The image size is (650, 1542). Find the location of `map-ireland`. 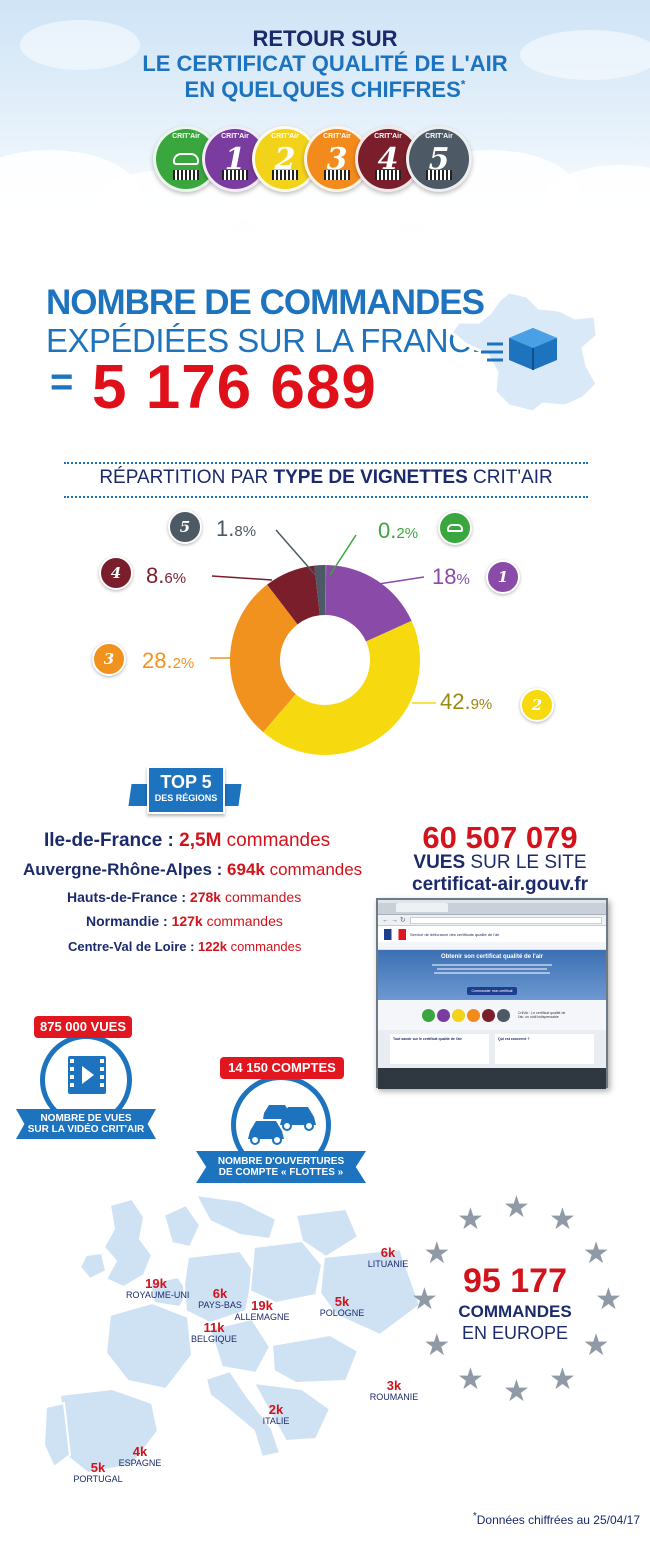

map-ireland is located at coordinates (93, 1266).